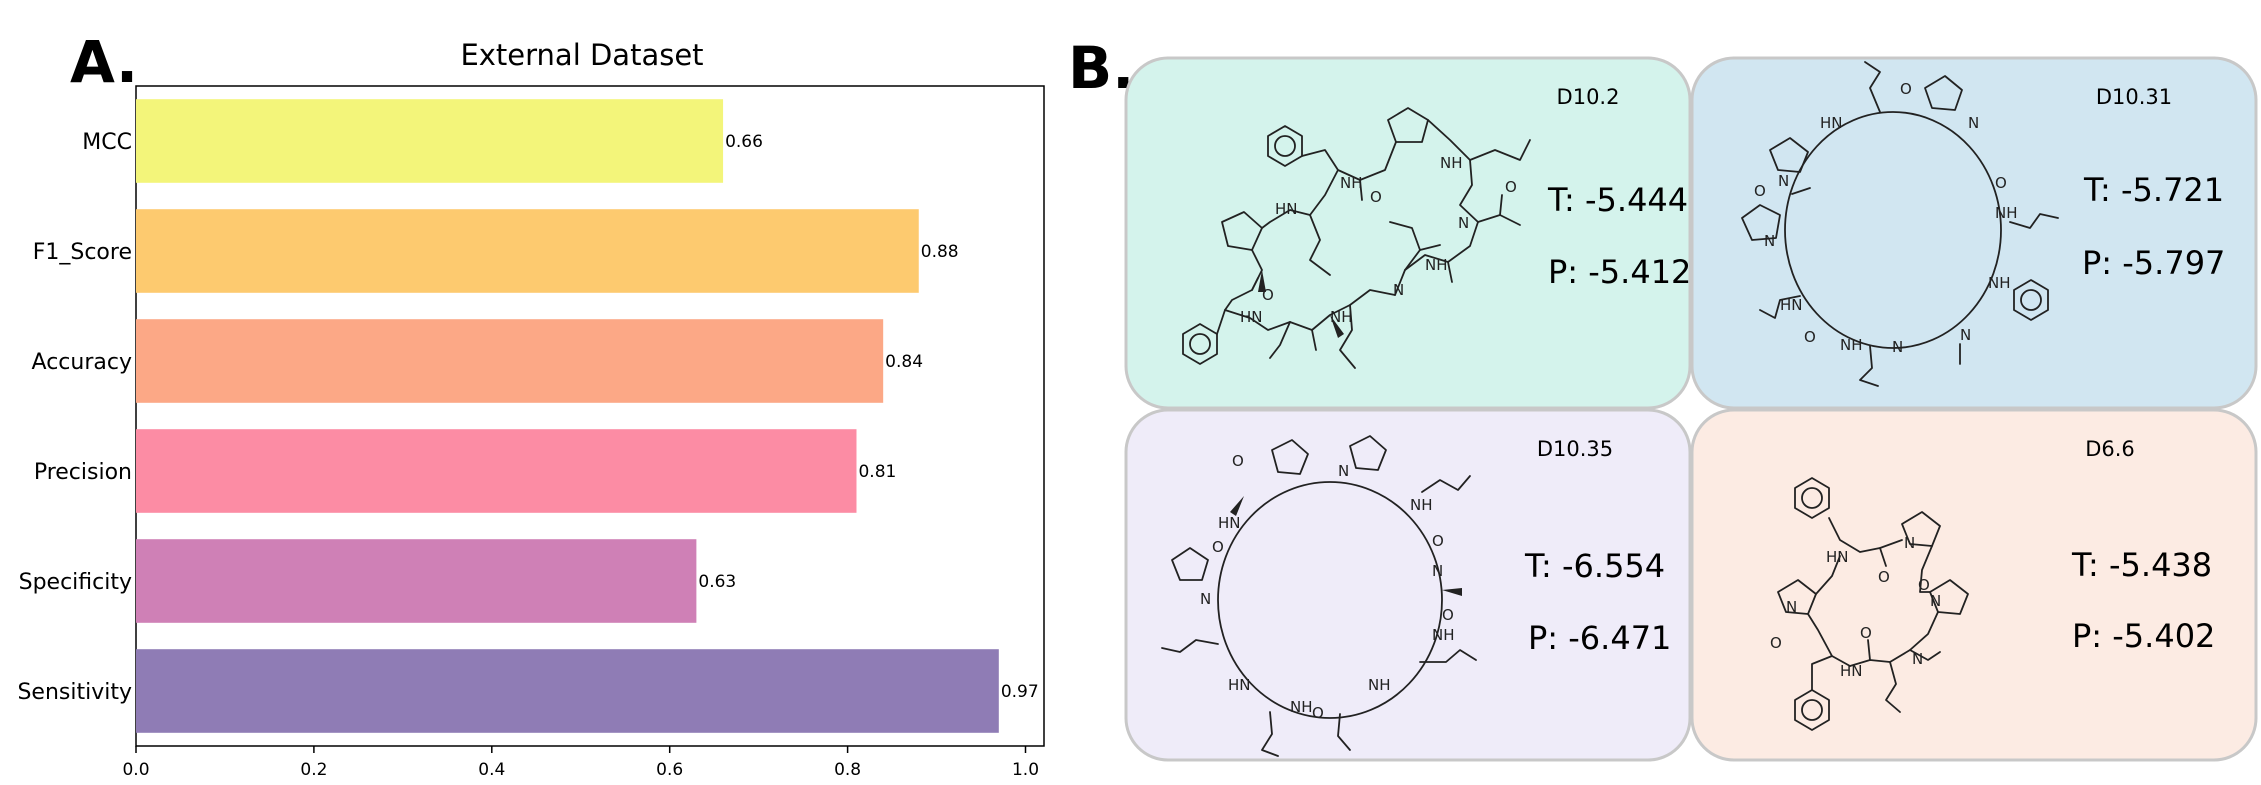 Image resolution: width=2261 pixels, height=785 pixels. What do you see at coordinates (1575, 449) in the screenshot?
I see `molecule-id: D10.35` at bounding box center [1575, 449].